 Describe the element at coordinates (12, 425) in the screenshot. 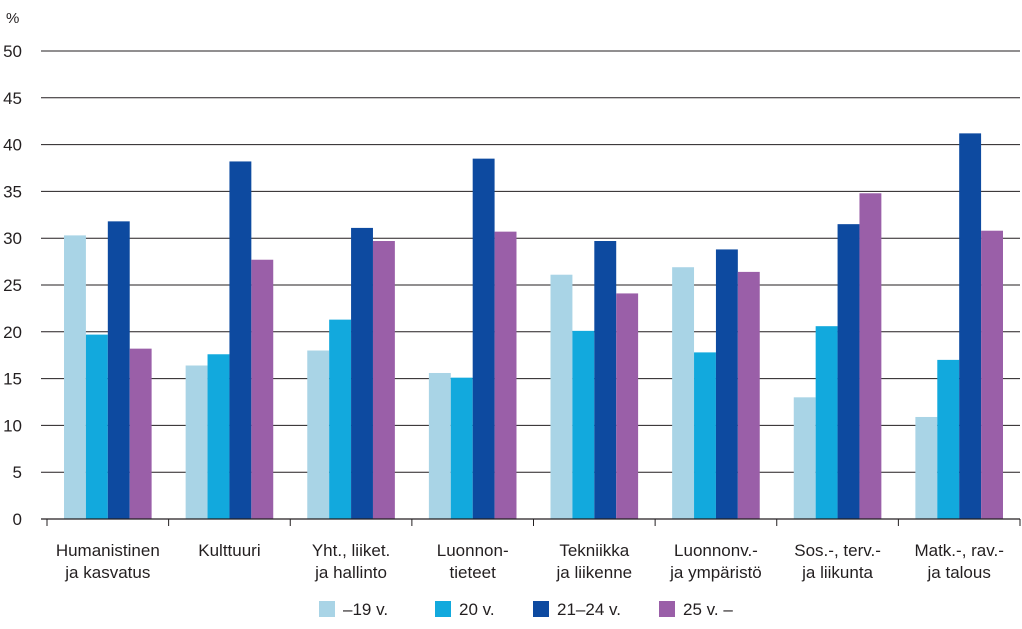

I see `y-tick-label: 10` at that location.